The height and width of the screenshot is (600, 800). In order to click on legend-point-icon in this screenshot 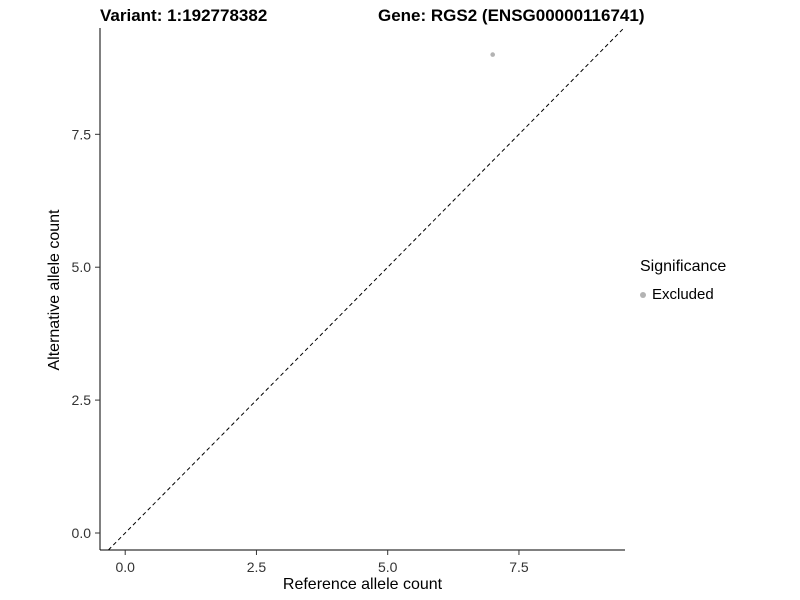, I will do `click(643, 294)`.